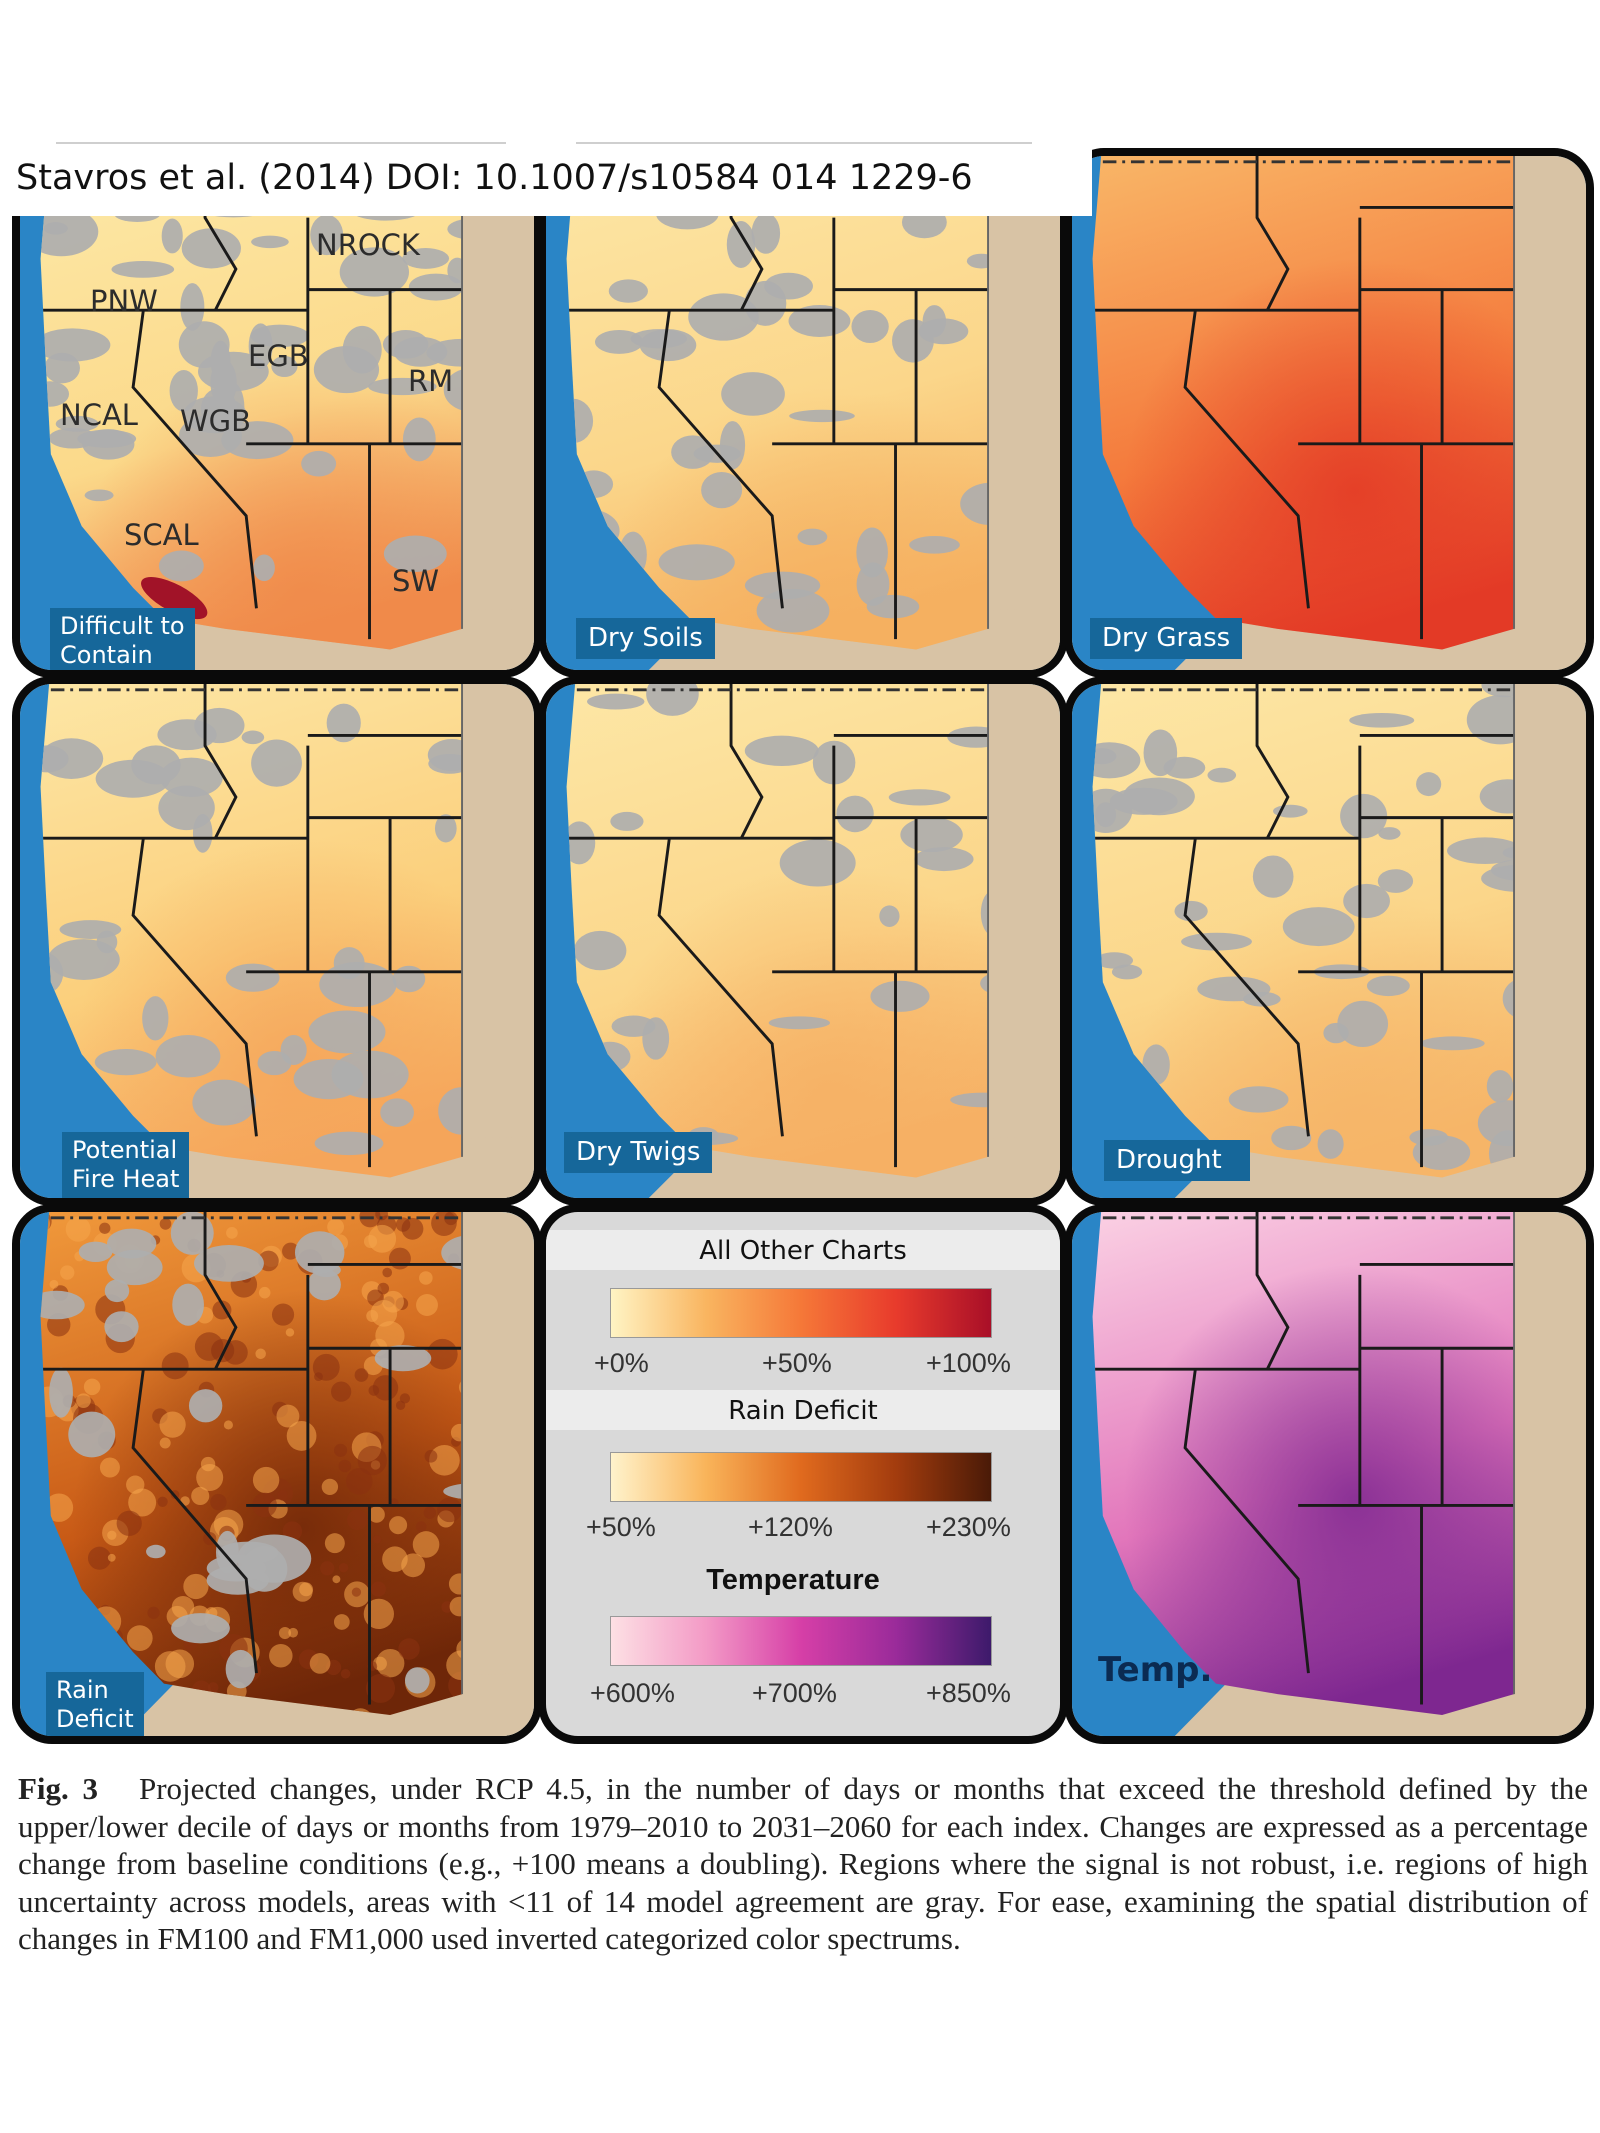  Describe the element at coordinates (124, 301) in the screenshot. I see `region-label-pnw: PNW` at that location.